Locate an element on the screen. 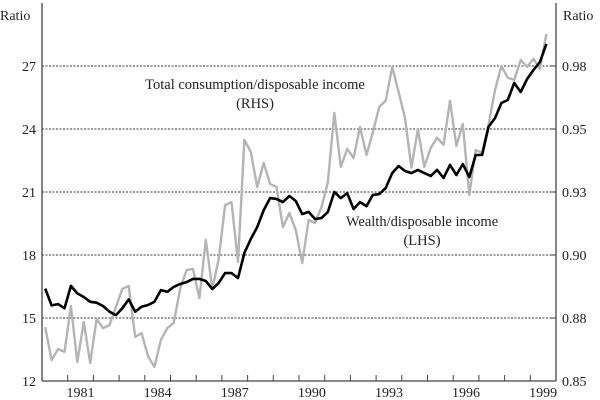 The image size is (600, 400). right-tick-label: 0.98 is located at coordinates (574, 67).